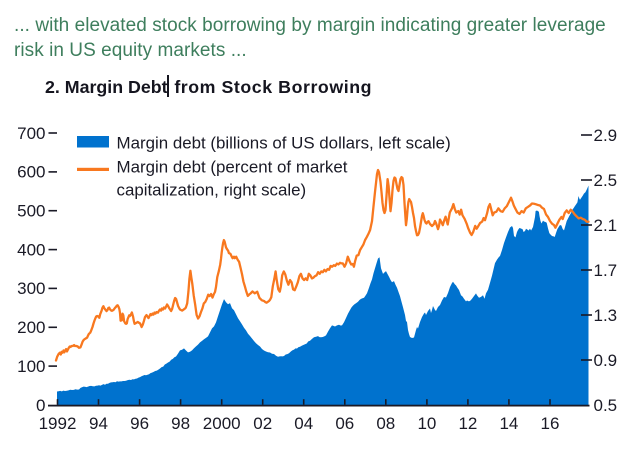 This screenshot has height=449, width=640. What do you see at coordinates (31, 211) in the screenshot?
I see `svg-text: 500` at bounding box center [31, 211].